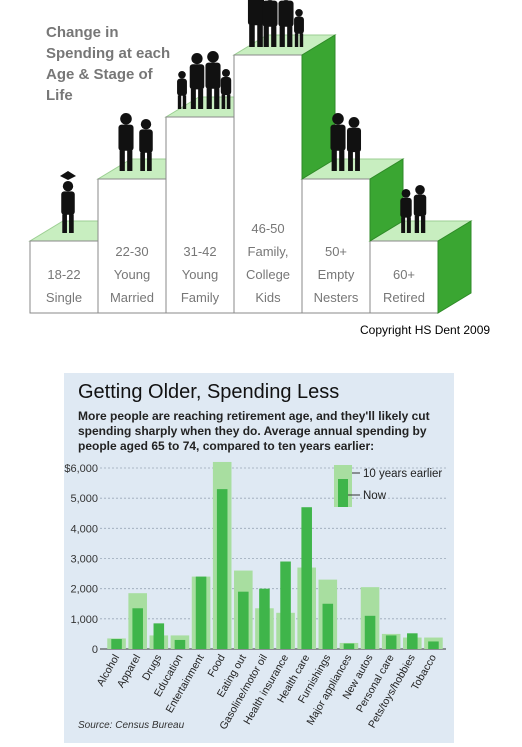  Describe the element at coordinates (336, 251) in the screenshot. I see `stair-label: 50+` at that location.